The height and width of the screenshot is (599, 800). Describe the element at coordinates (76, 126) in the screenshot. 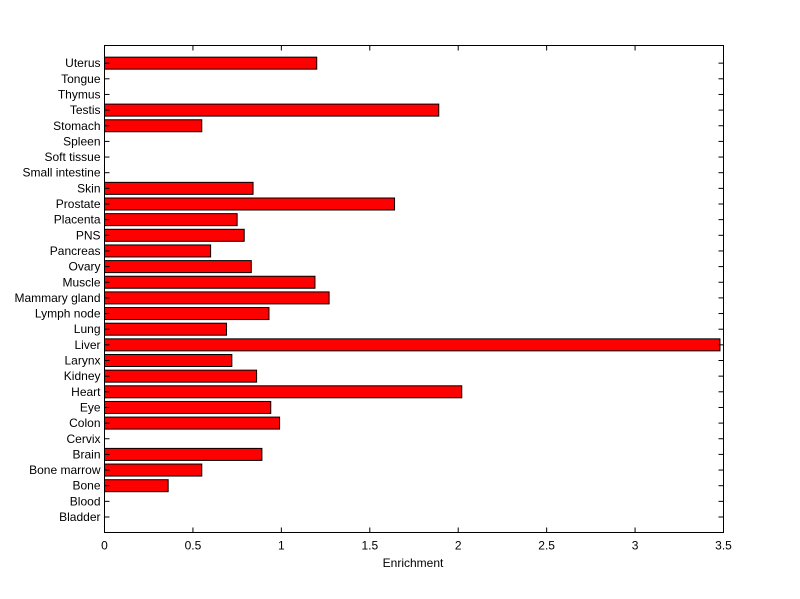

I see `y-tick-label: Stomach` at that location.